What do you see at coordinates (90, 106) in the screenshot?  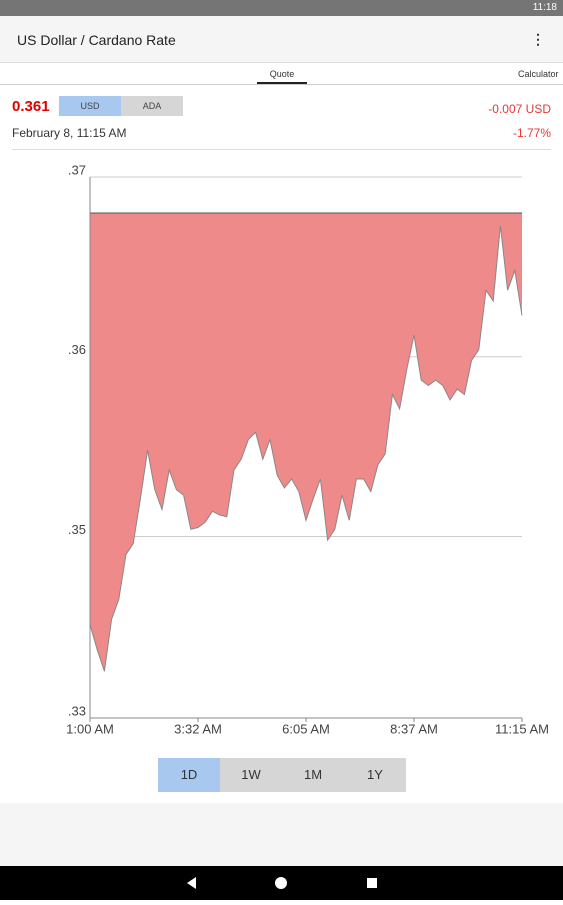 I see `currency-toggle: USD` at bounding box center [90, 106].